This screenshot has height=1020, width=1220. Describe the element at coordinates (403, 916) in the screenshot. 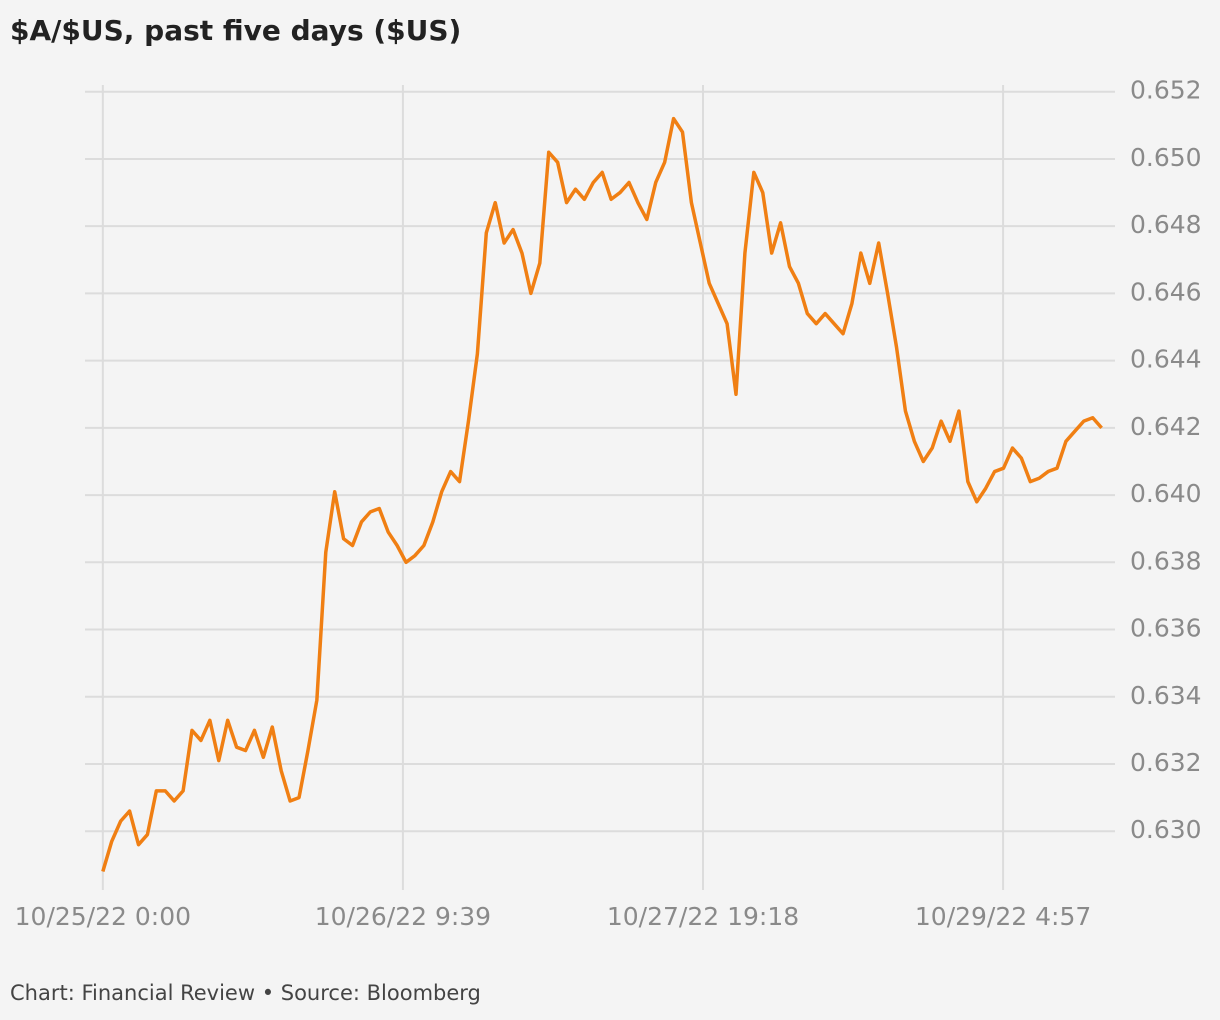

I see `x-tick-label: 10/26/22 9:39` at that location.